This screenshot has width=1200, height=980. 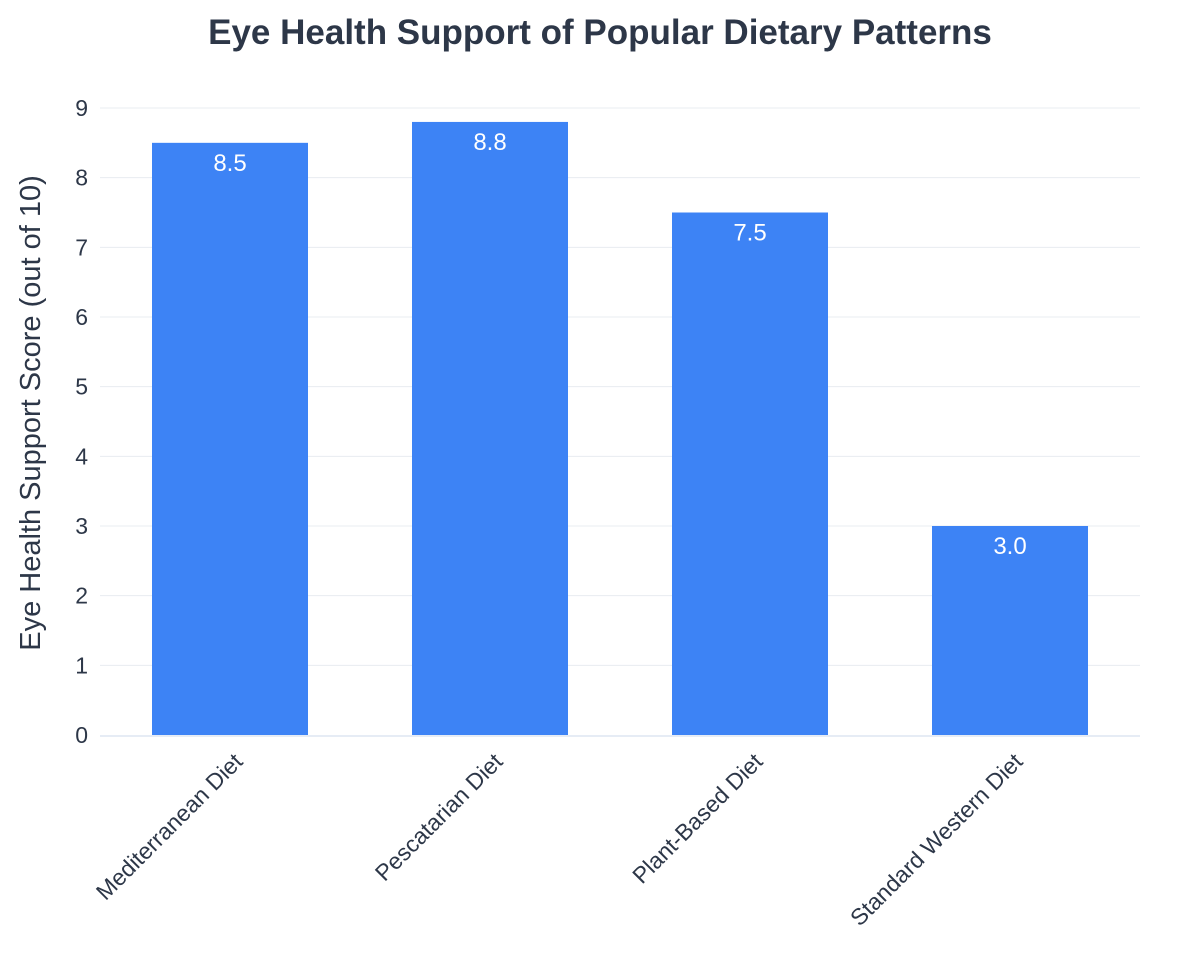 I want to click on x-tick-label: Mediterranean Diet, so click(x=169, y=826).